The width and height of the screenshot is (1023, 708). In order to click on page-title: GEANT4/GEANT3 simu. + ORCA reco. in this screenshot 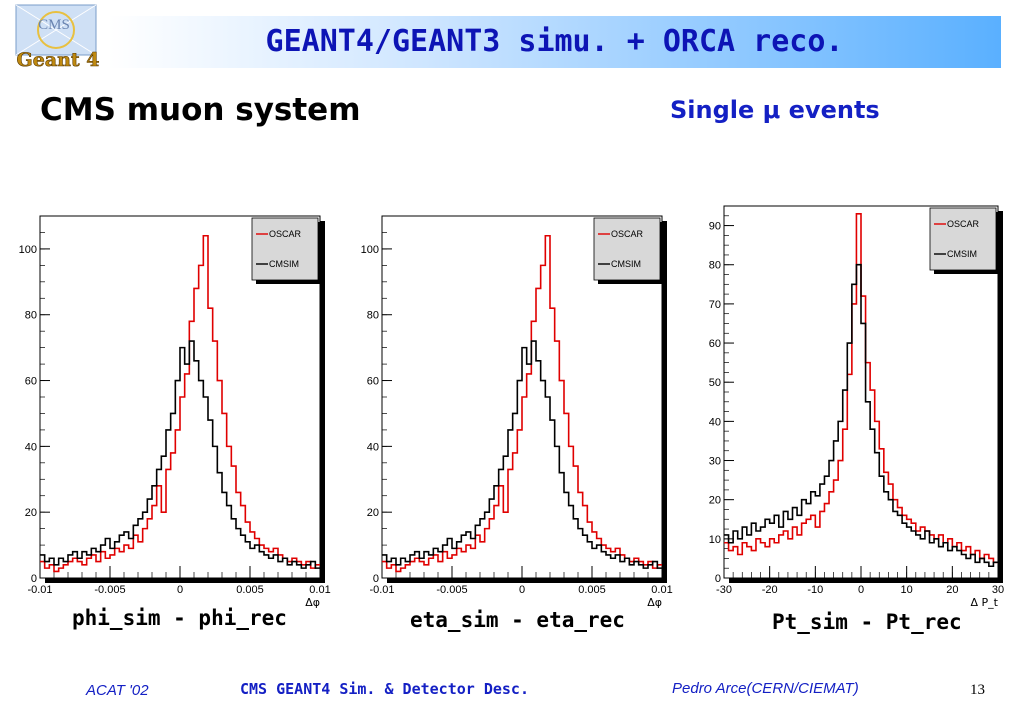, I will do `click(554, 41)`.